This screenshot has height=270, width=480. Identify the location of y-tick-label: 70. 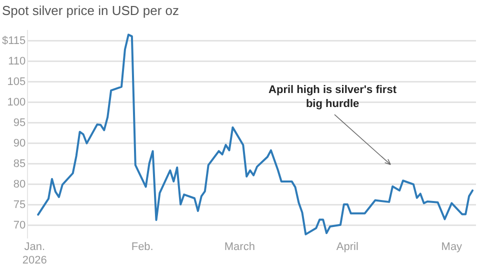
(19, 225).